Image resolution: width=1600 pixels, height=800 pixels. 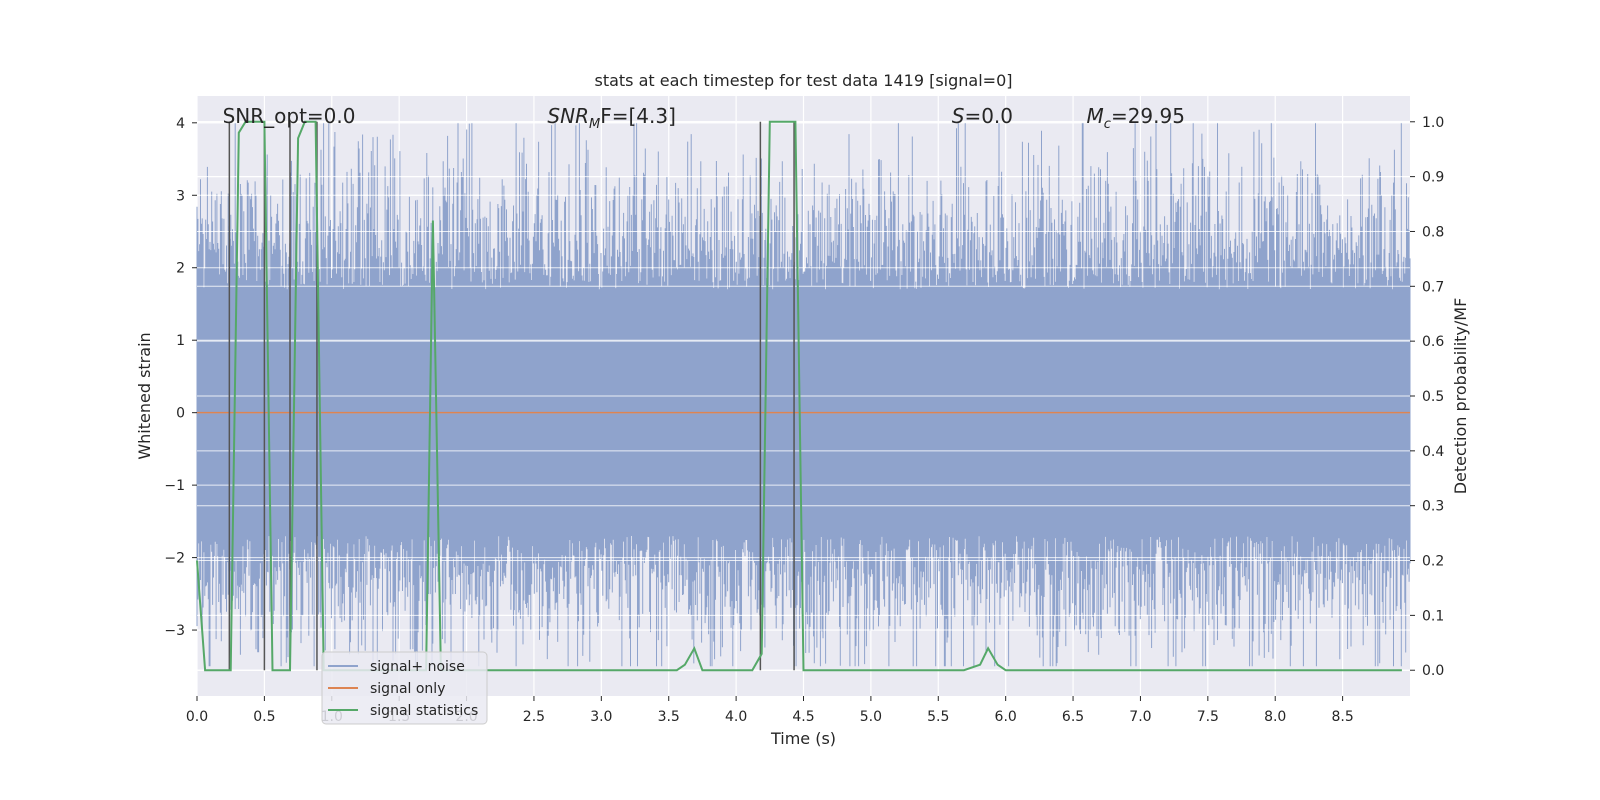 I want to click on annotation-snr-mf: SNRMF=[4.3], so click(x=611, y=118).